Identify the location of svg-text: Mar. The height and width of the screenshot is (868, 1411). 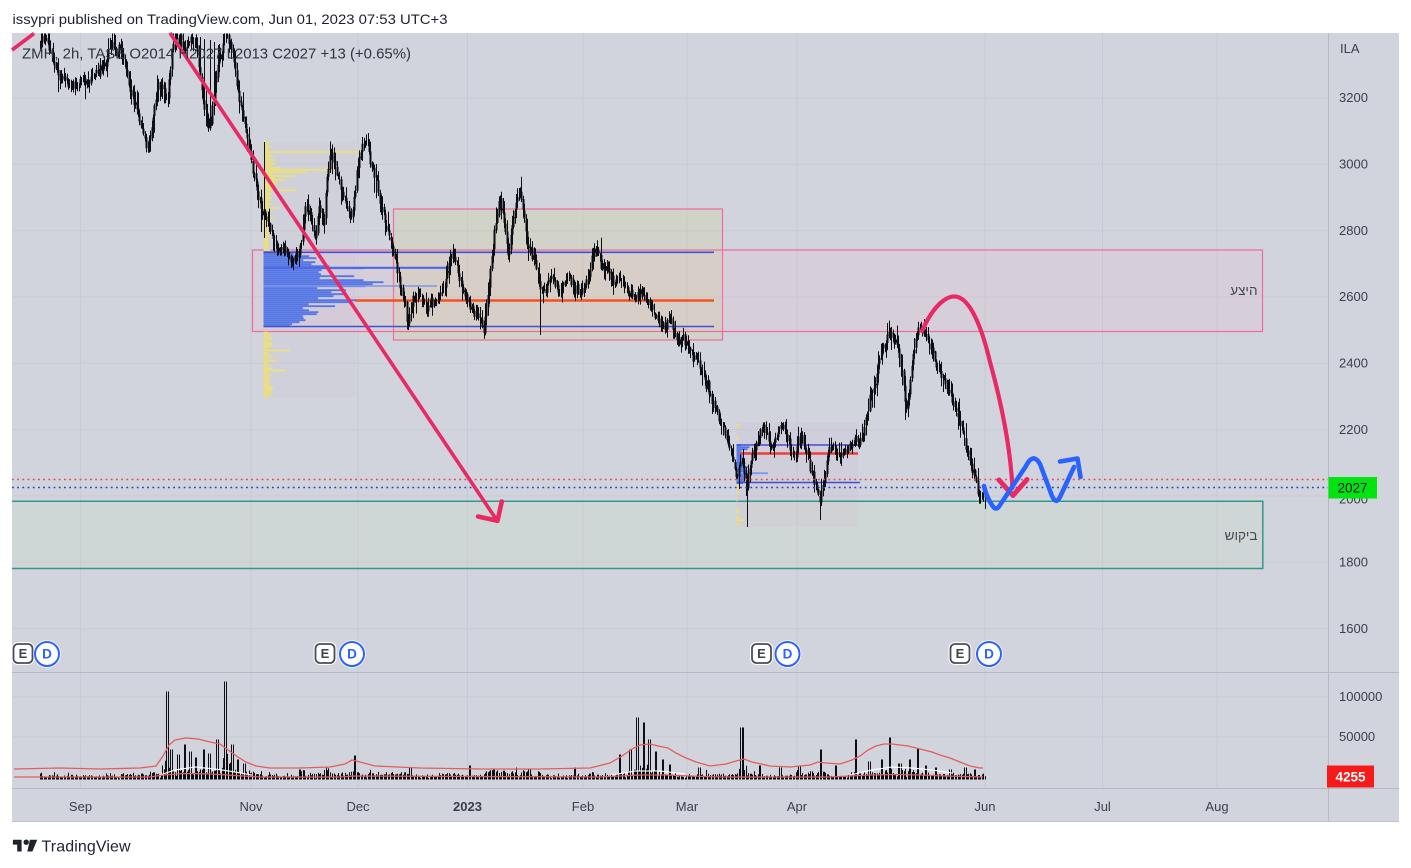
(687, 806).